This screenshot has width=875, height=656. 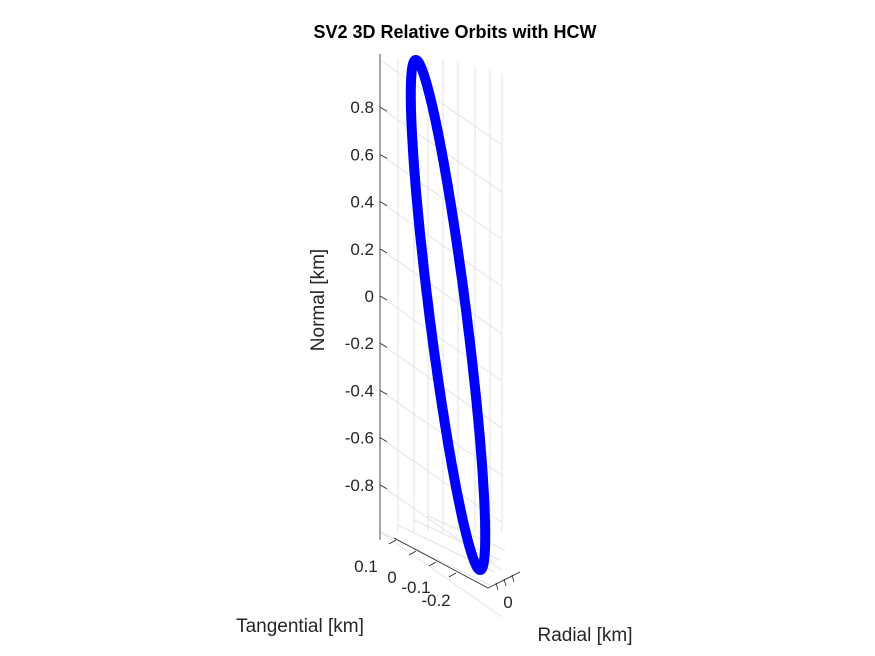 I want to click on z-axis-ticks: 0.8 0.6 0.4 0.2 0 -0.2 -0.4 -0.6 -0.8, so click(x=366, y=296).